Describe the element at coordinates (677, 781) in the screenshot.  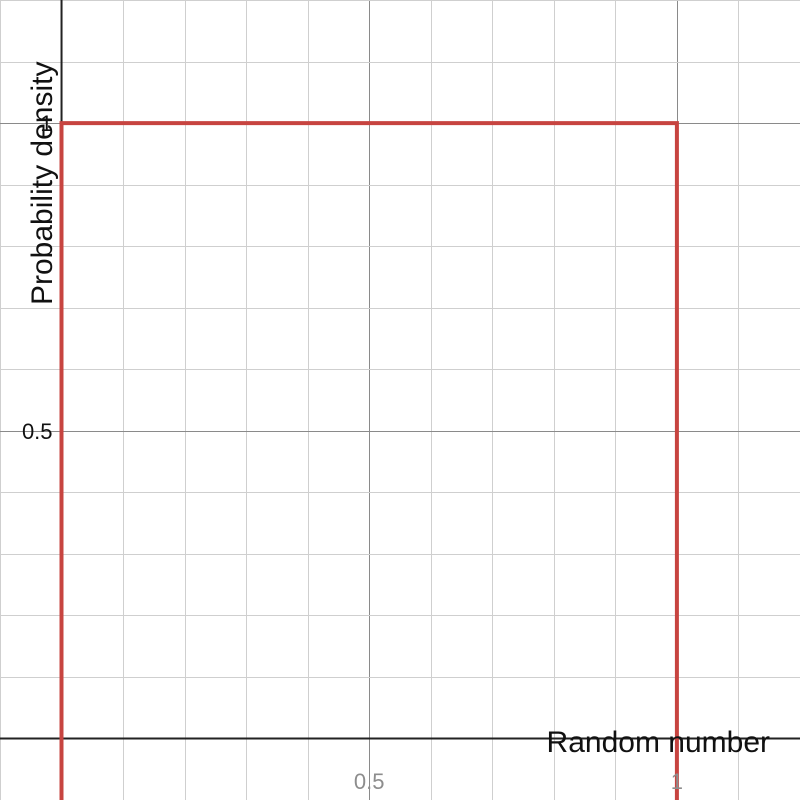
I see `x-tick-label: 1` at that location.